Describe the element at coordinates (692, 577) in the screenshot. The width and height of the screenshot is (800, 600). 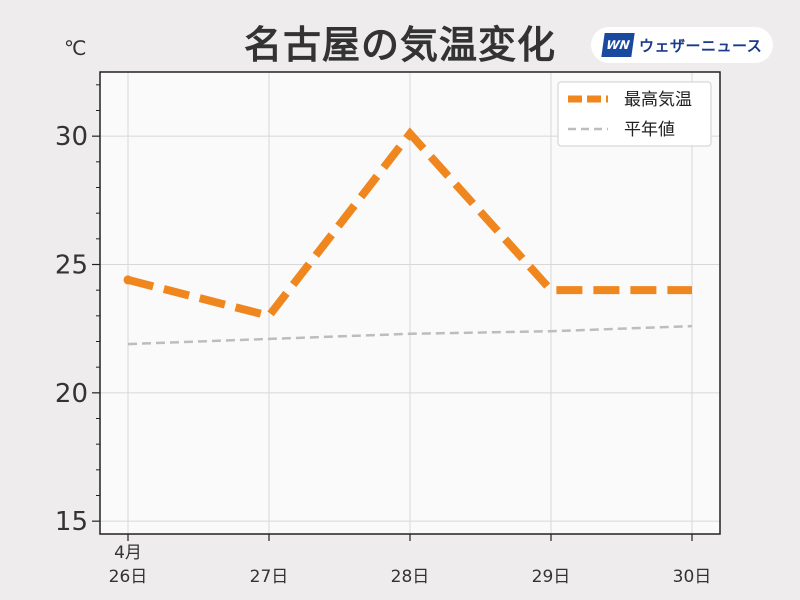
I see `x-tick-label: 30日` at that location.